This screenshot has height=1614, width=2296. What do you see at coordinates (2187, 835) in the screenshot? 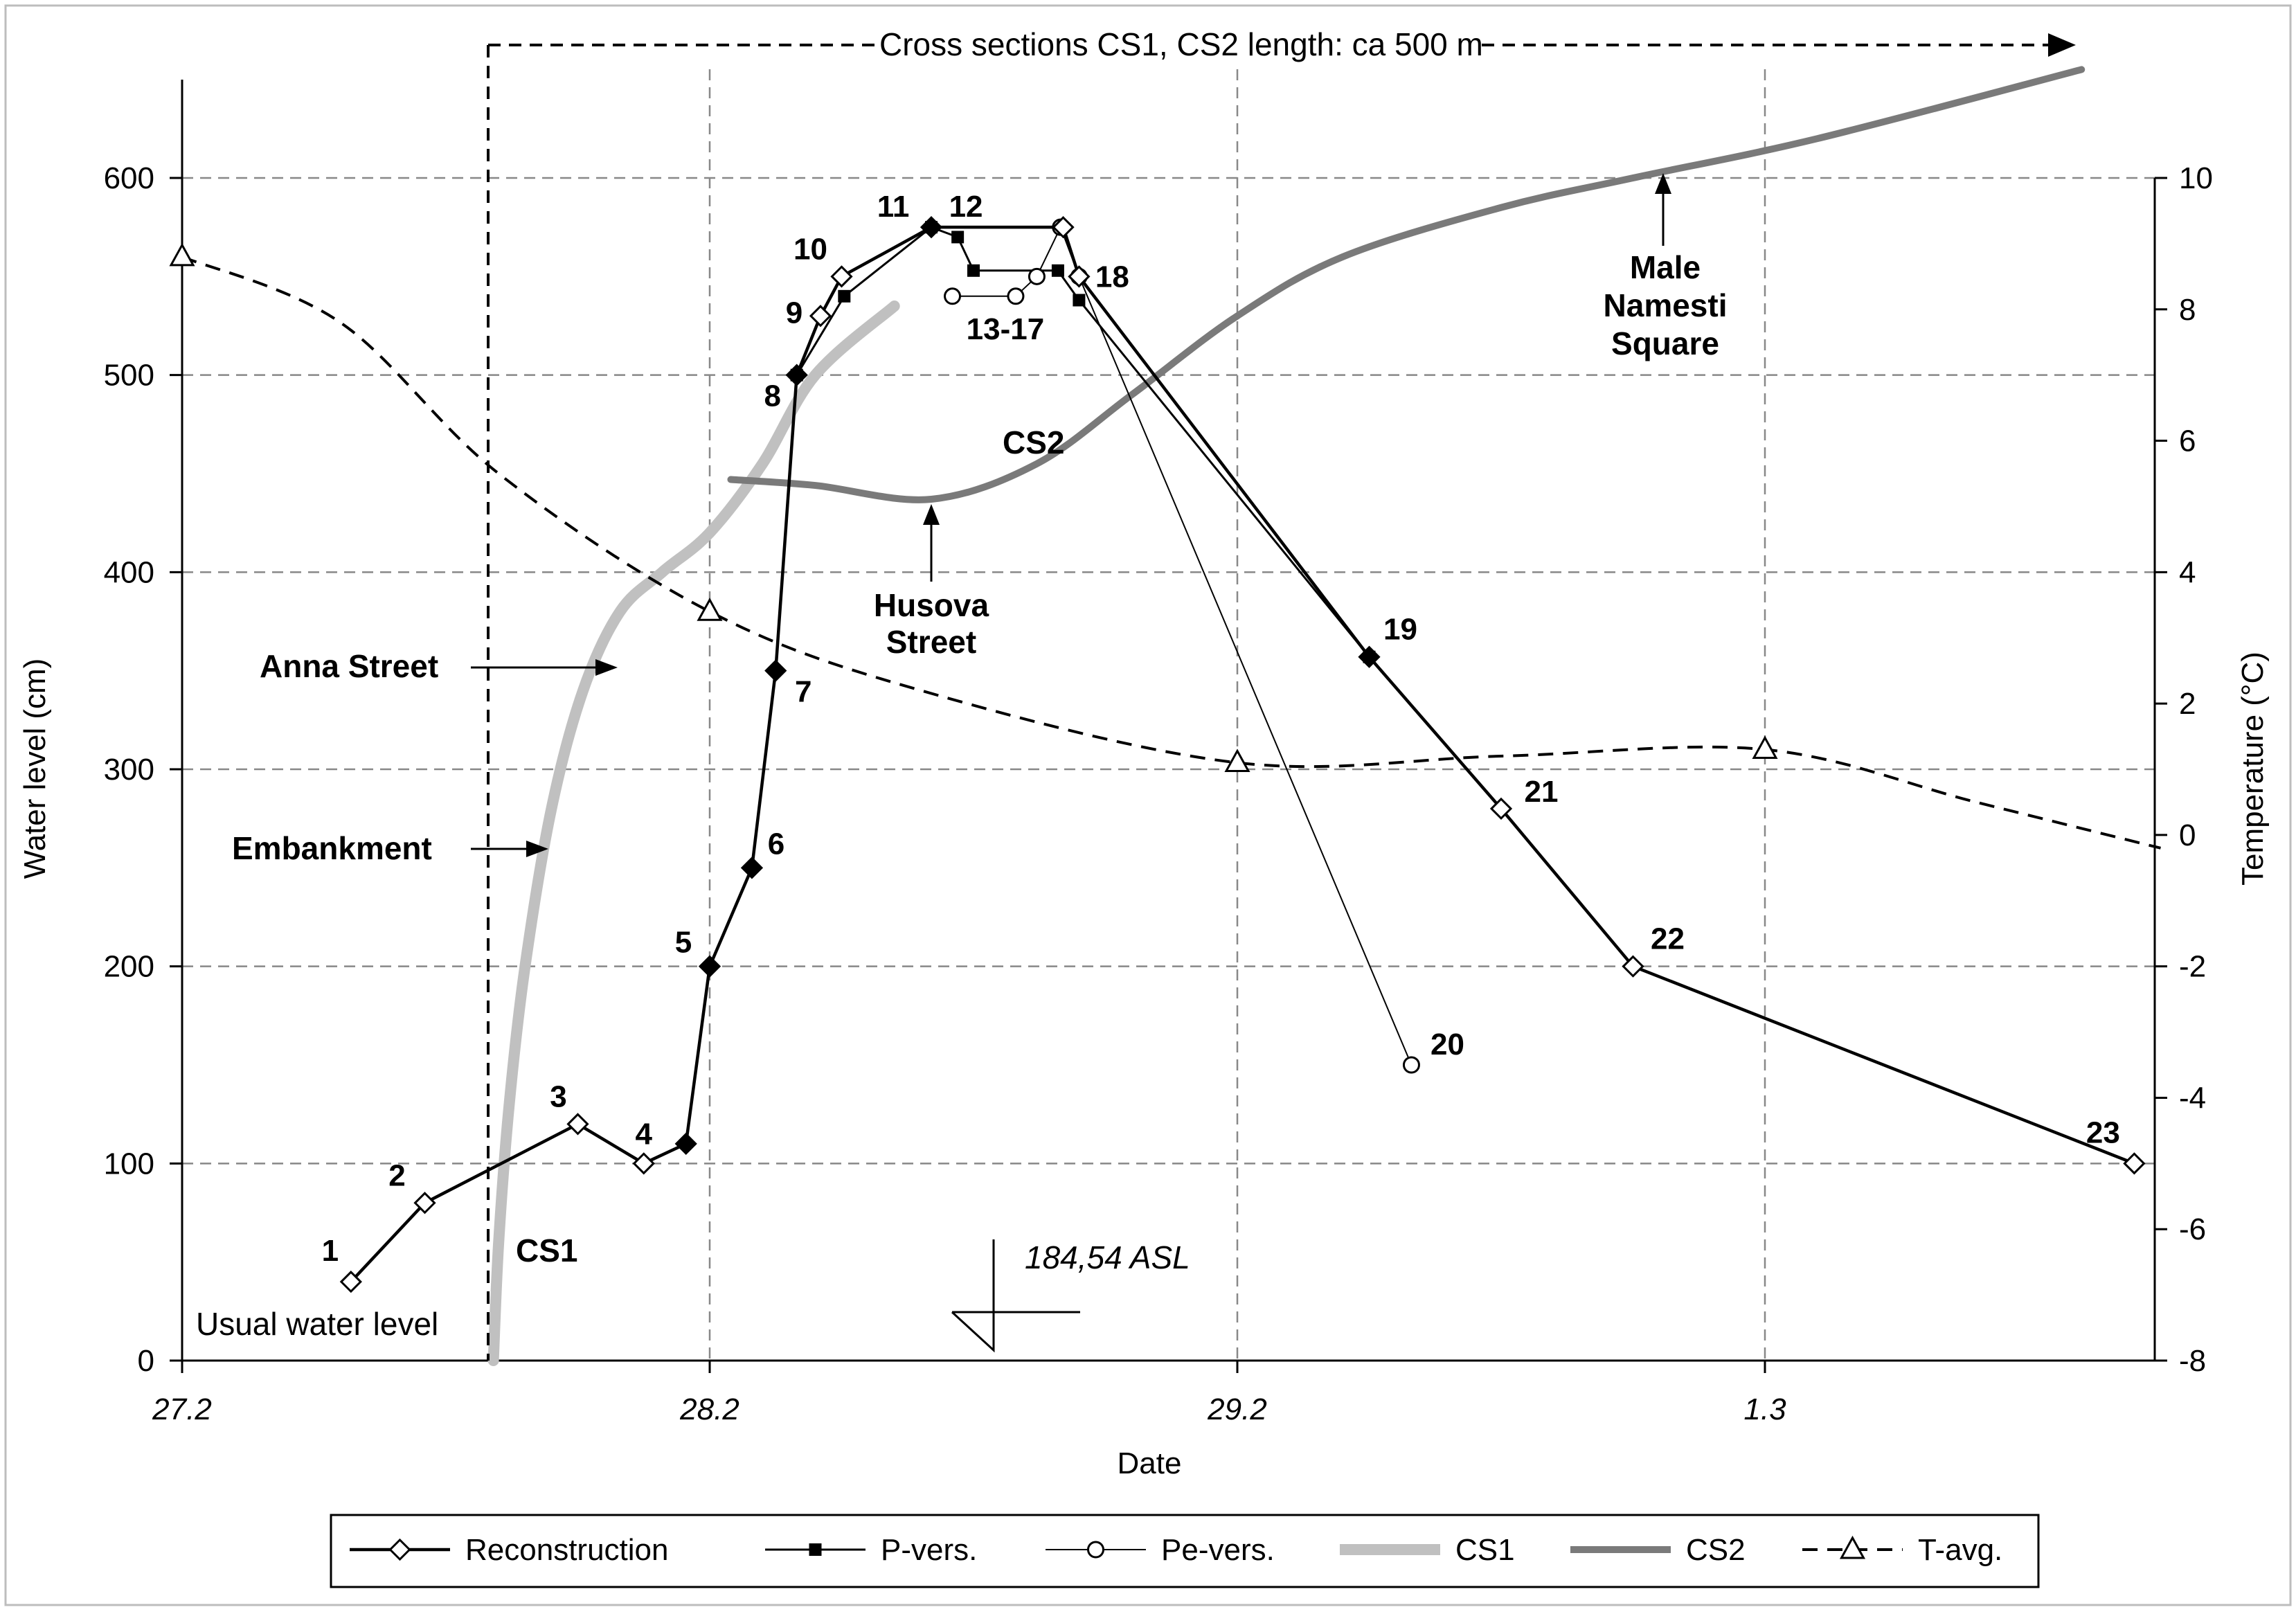
I see `y-right-tick-label: 0` at bounding box center [2187, 835].